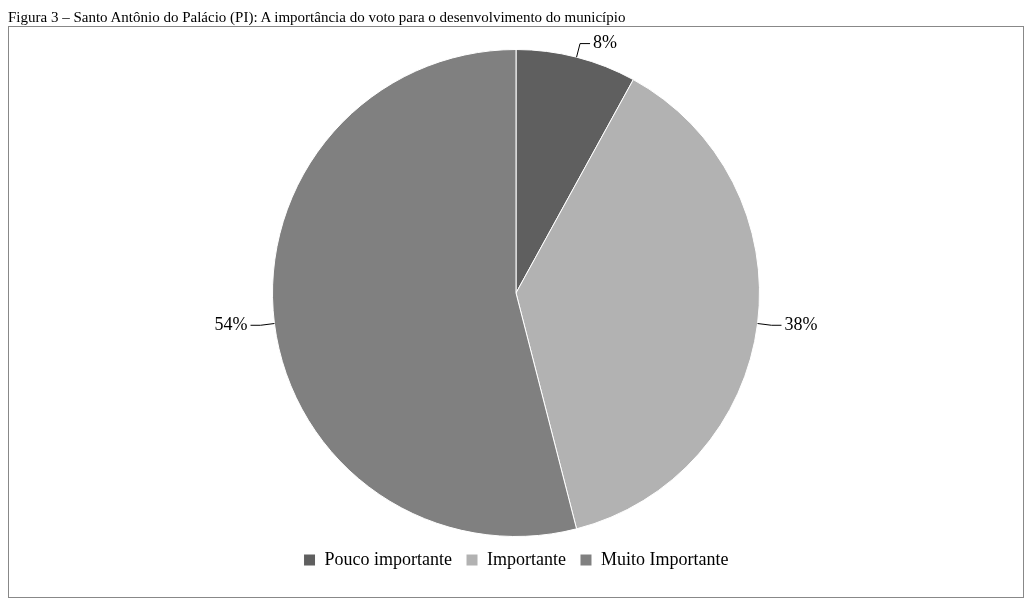 The height and width of the screenshot is (606, 1032). What do you see at coordinates (605, 42) in the screenshot?
I see `data-label: 8%` at bounding box center [605, 42].